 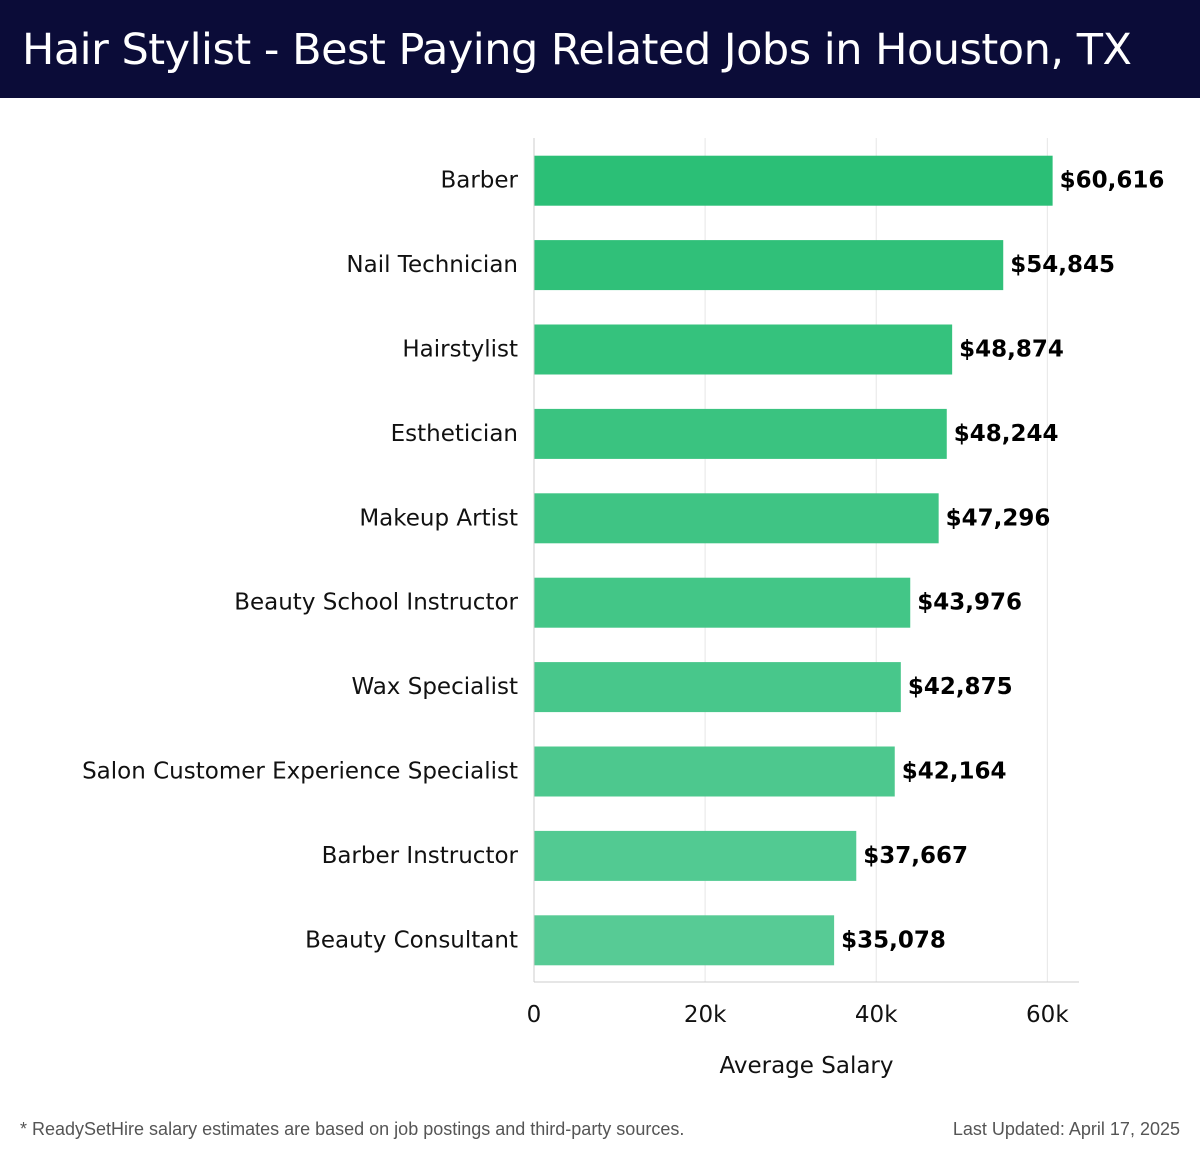 I want to click on category-label: Esthetician, so click(x=454, y=434).